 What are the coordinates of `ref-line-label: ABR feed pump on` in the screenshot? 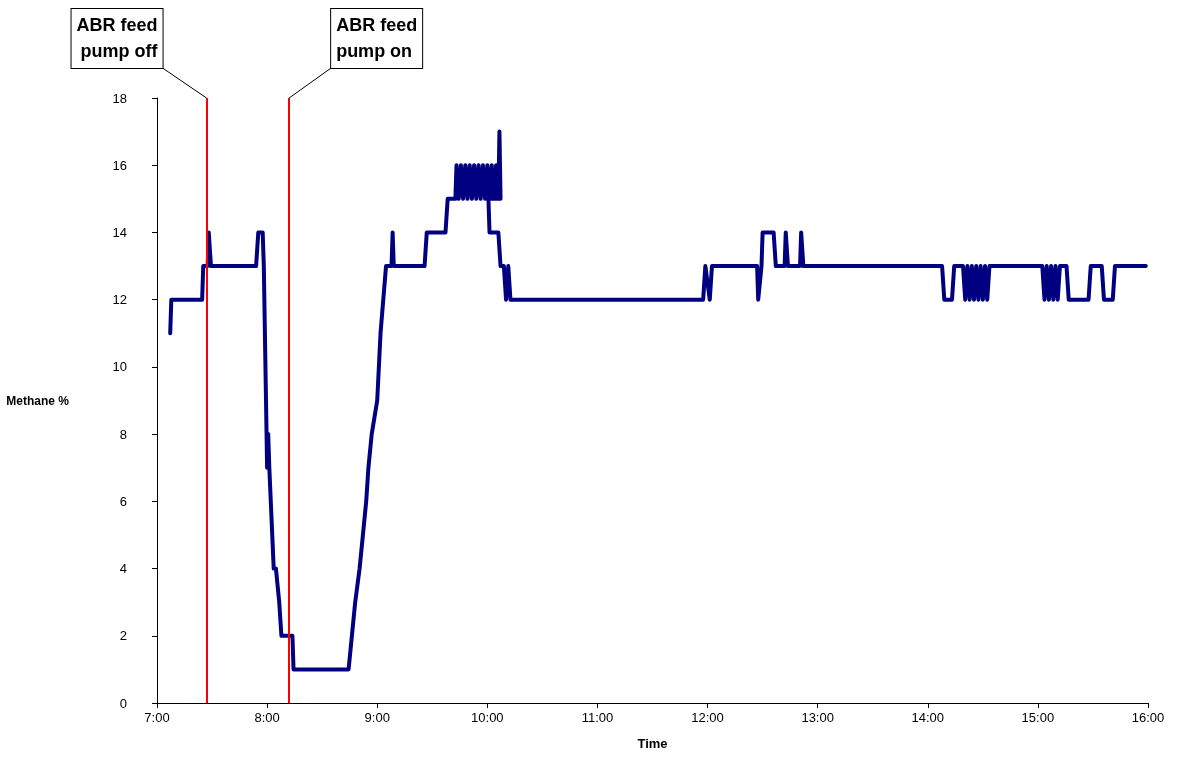 It's located at (377, 38).